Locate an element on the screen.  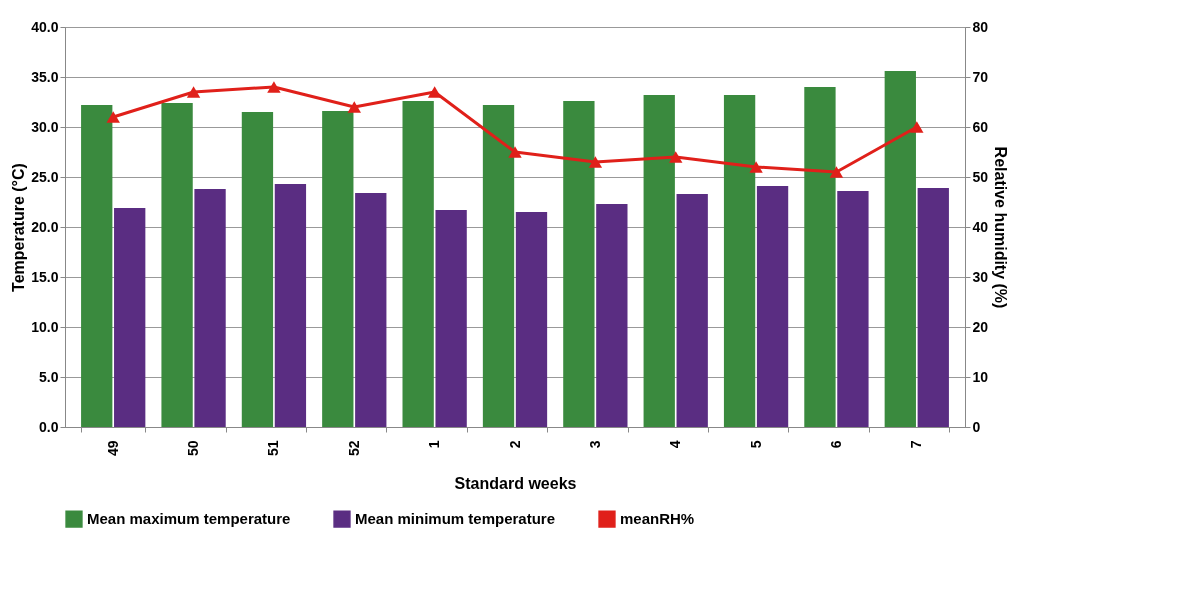
y-tick-label: 5.0 is located at coordinates (49, 376).